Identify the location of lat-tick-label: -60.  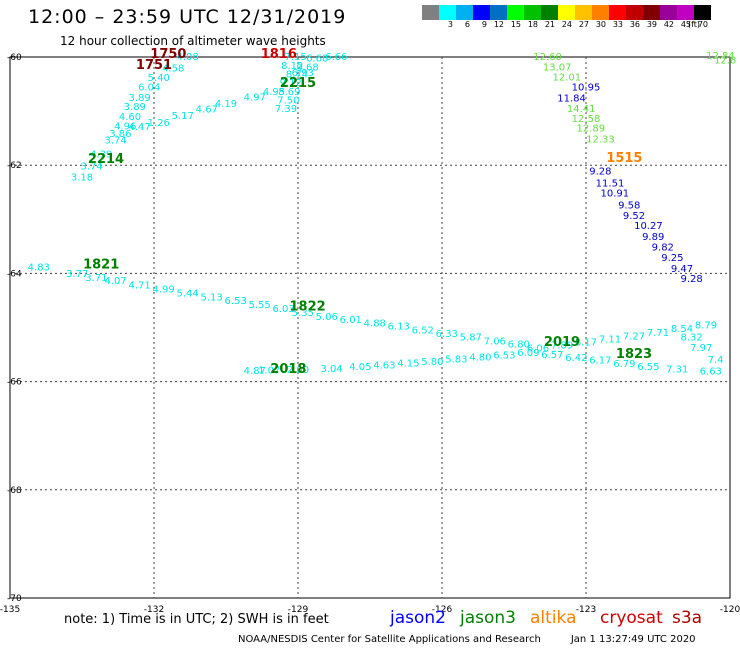
(14, 58).